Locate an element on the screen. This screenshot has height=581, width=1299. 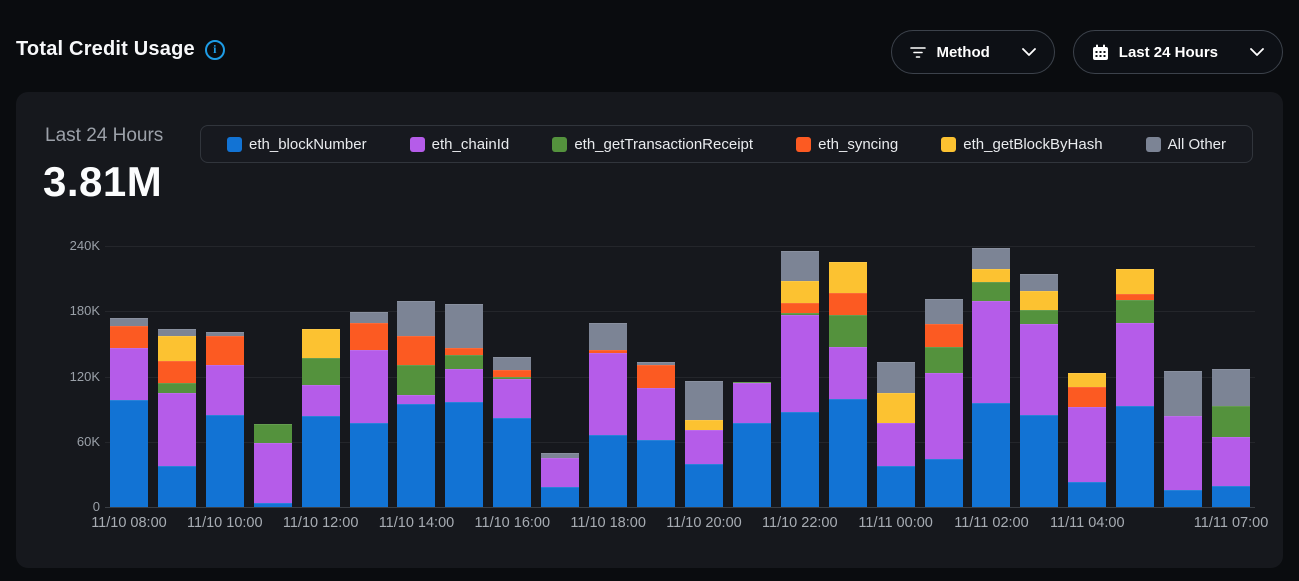
legend-item: eth_getTransactionReceipt is located at coordinates (652, 144).